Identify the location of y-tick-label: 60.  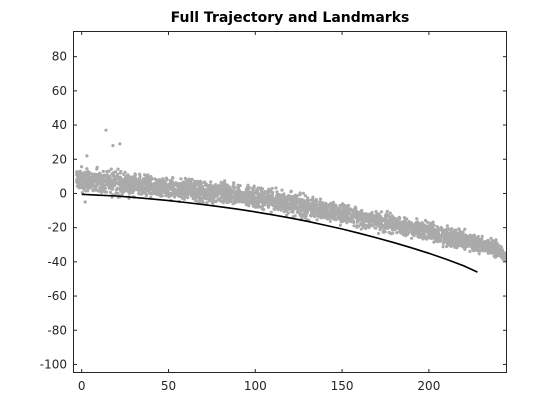
(59, 91).